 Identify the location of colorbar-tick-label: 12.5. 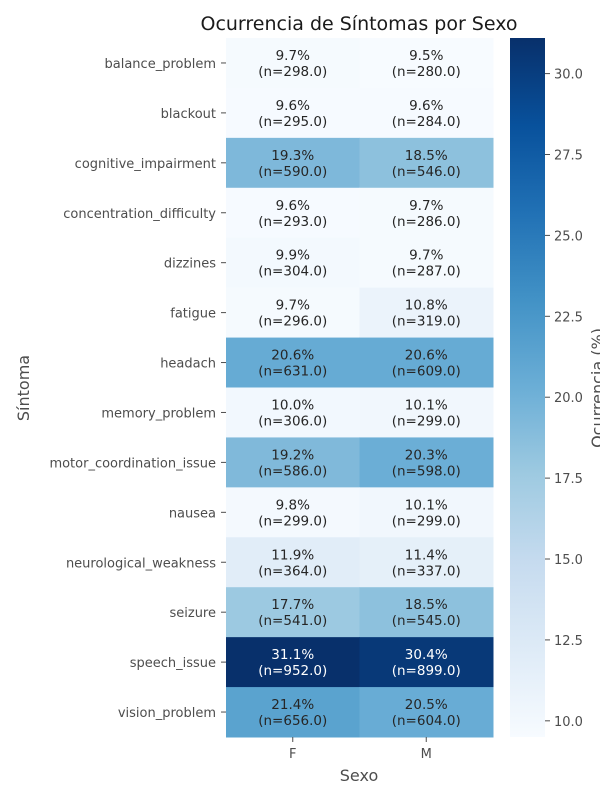
(568, 641).